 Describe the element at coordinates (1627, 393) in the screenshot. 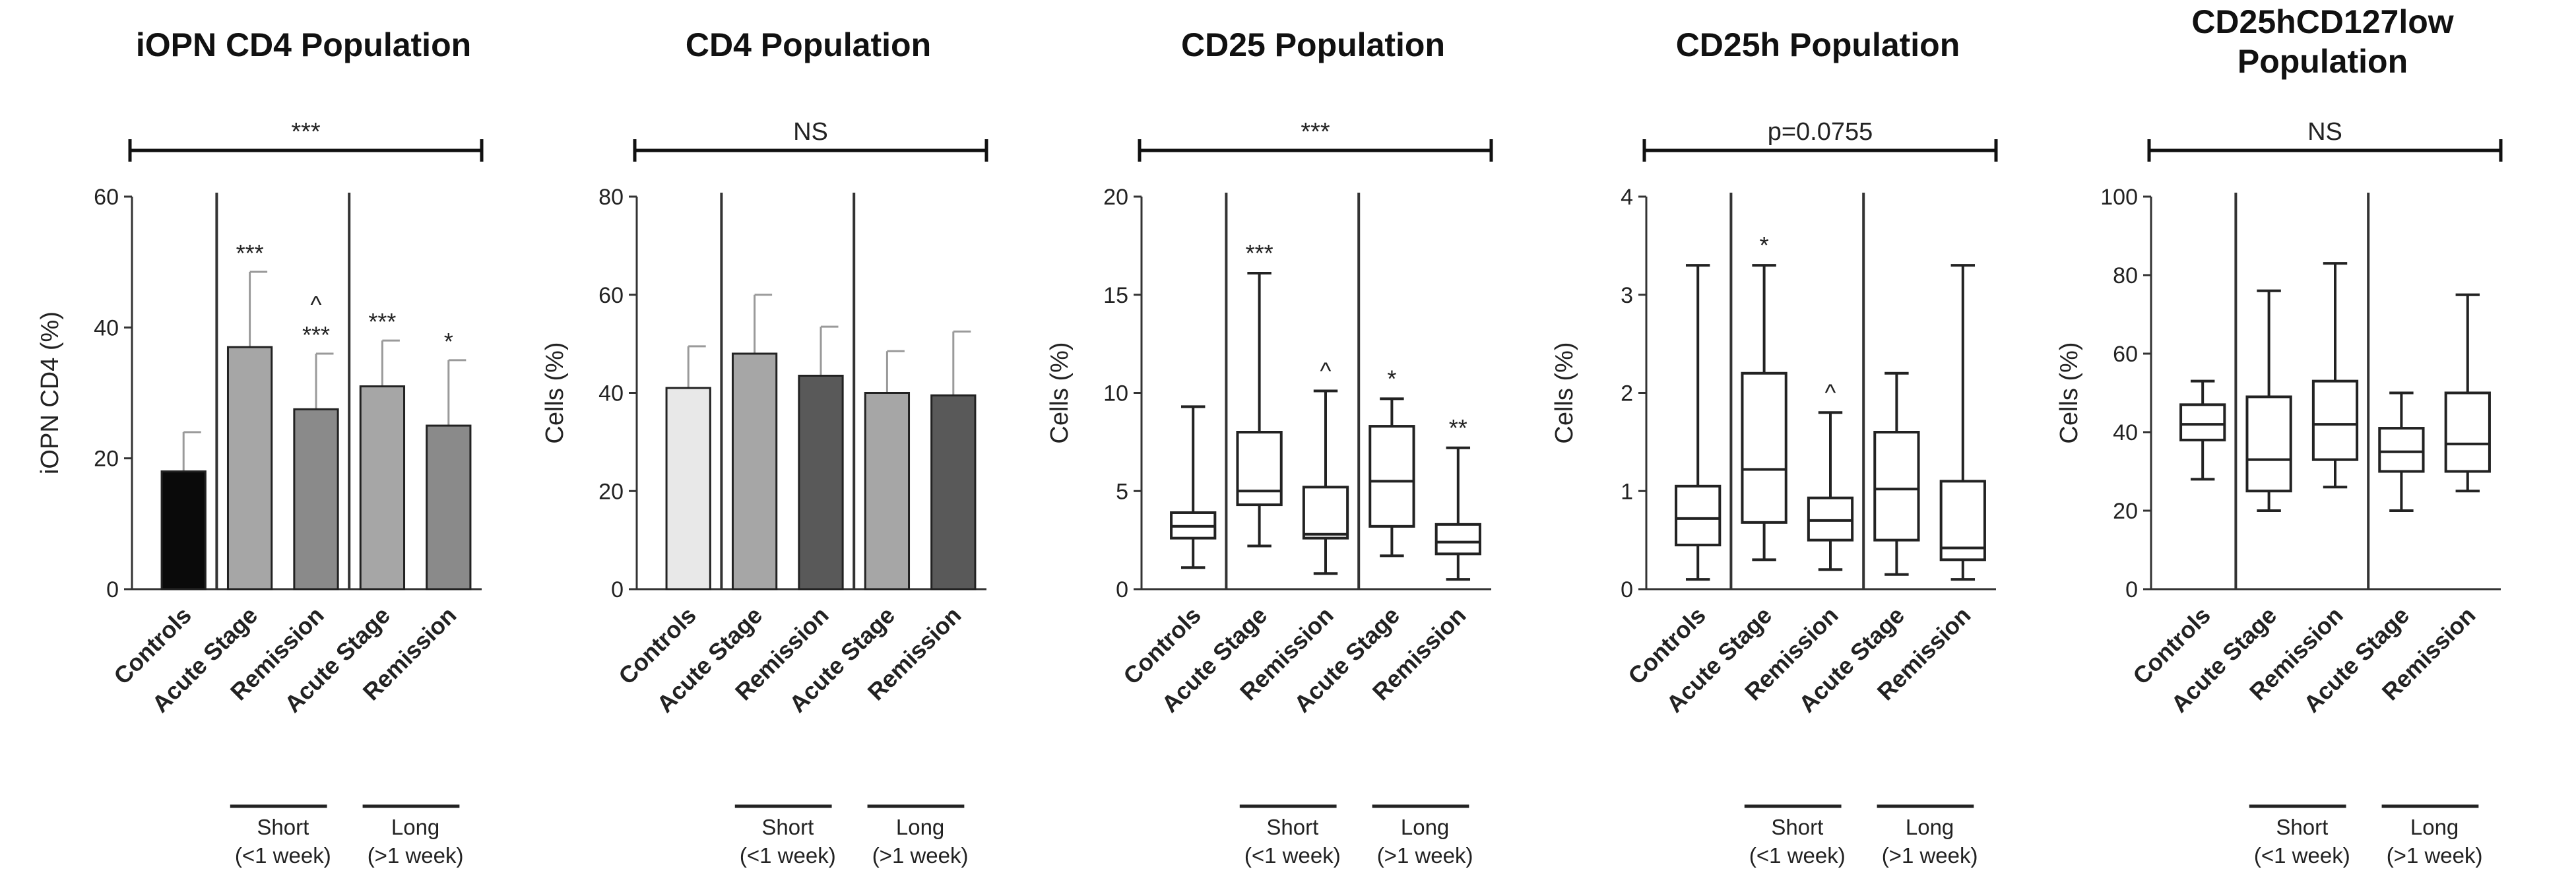

I see `y-tick-label: 2` at that location.